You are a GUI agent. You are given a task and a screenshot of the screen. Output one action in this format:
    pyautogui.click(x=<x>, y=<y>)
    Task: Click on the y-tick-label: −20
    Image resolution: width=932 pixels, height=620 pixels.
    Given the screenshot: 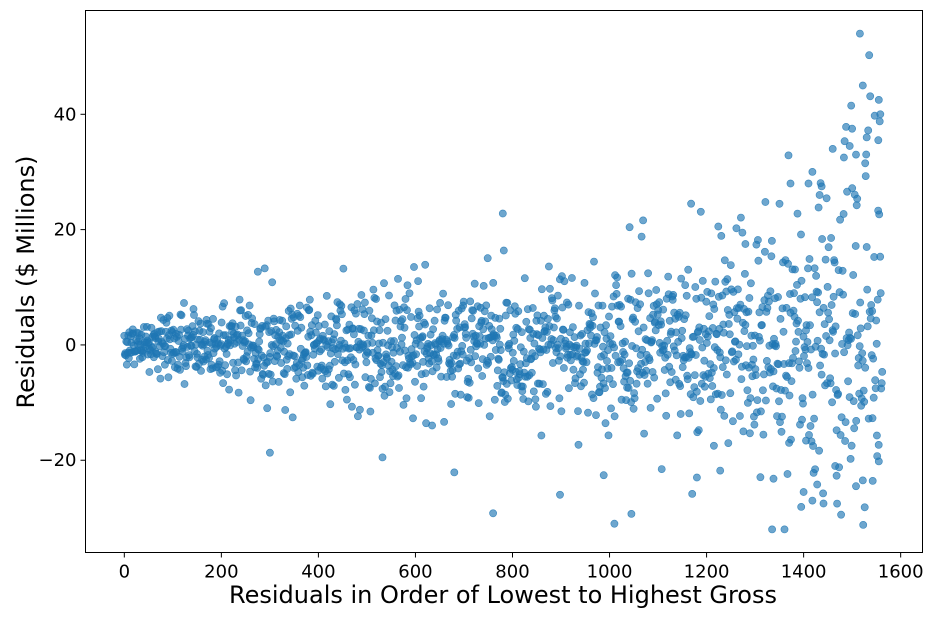 What is the action you would take?
    pyautogui.click(x=58, y=460)
    